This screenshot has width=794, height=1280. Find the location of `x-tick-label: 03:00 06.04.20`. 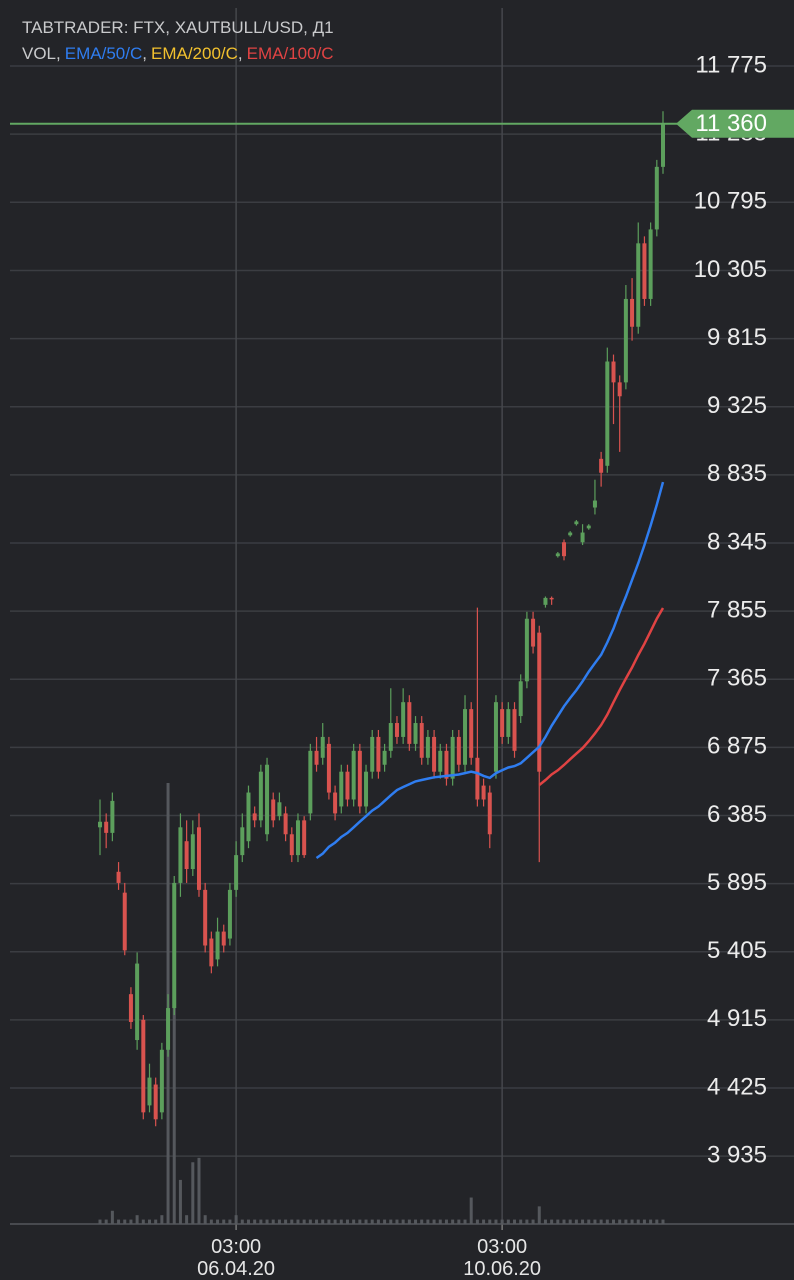

x-tick-label: 03:00 06.04.20 is located at coordinates (236, 1258).